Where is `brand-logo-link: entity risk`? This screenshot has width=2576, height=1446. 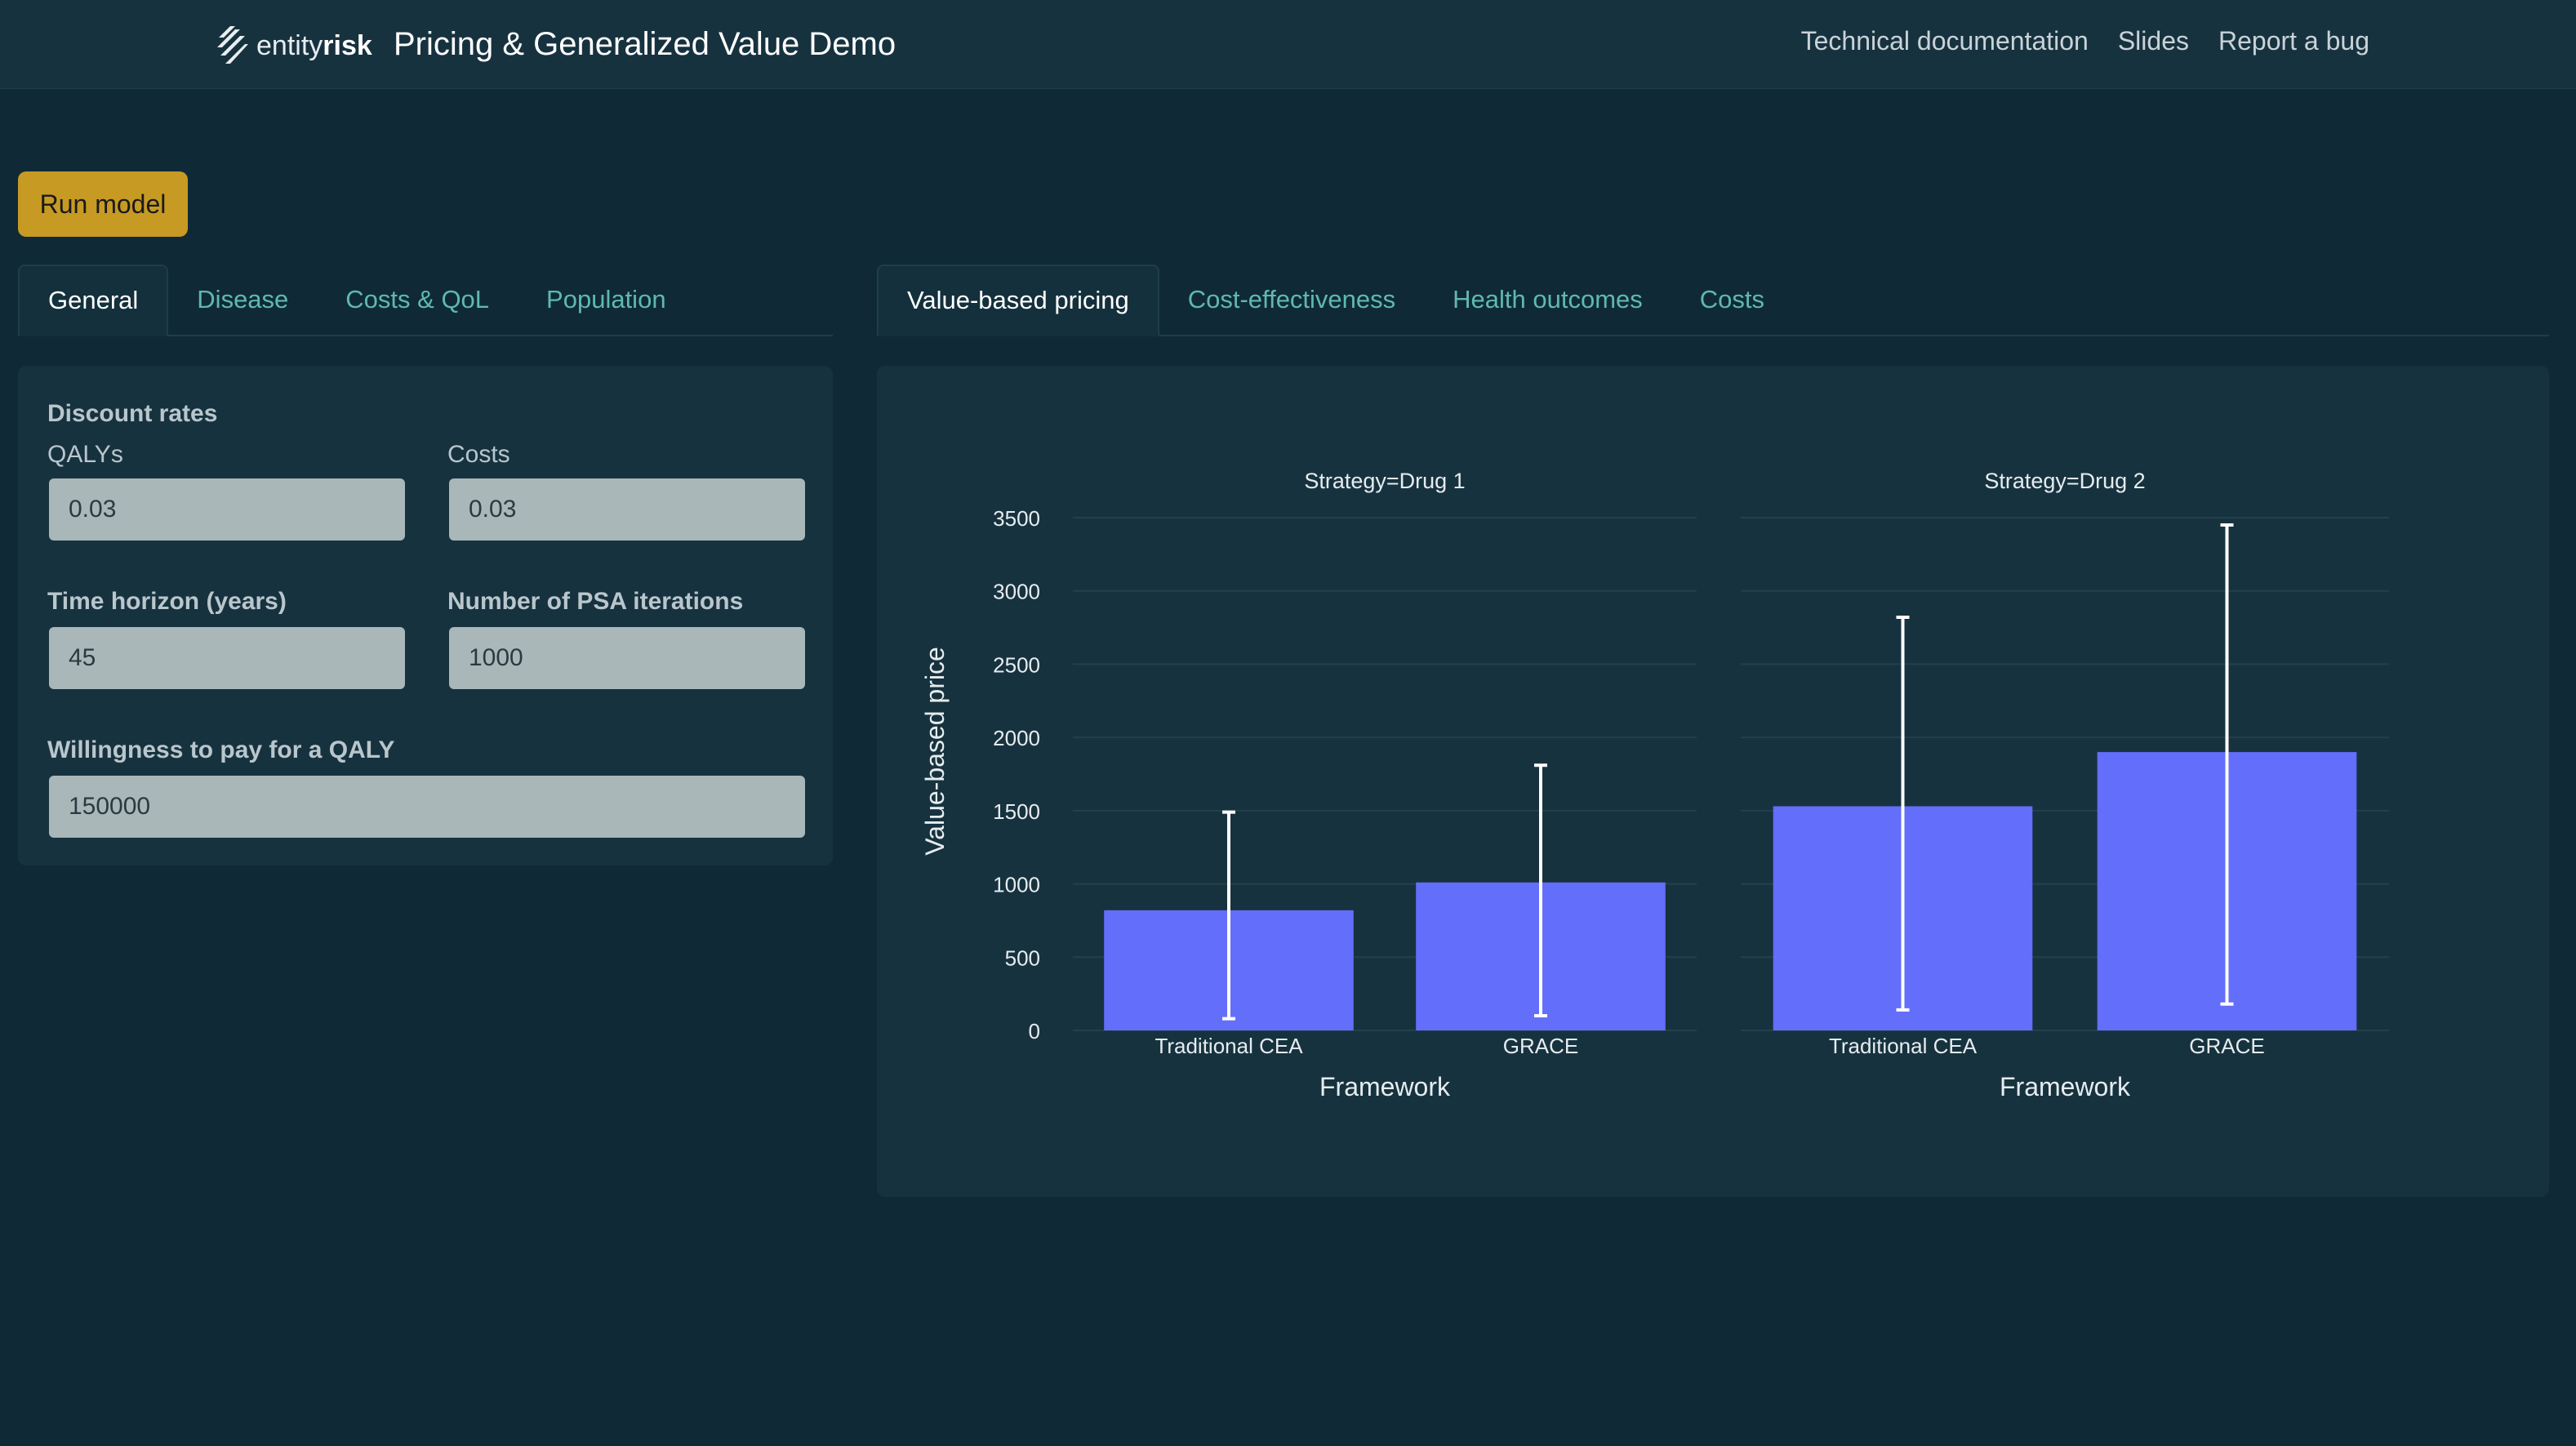 brand-logo-link: entity risk is located at coordinates (293, 46).